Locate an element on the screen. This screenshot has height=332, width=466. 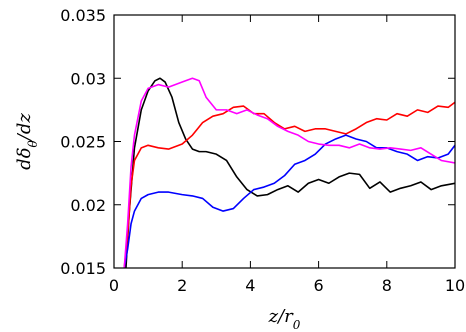
y-tick-label: 0.02 is located at coordinates (88, 205).